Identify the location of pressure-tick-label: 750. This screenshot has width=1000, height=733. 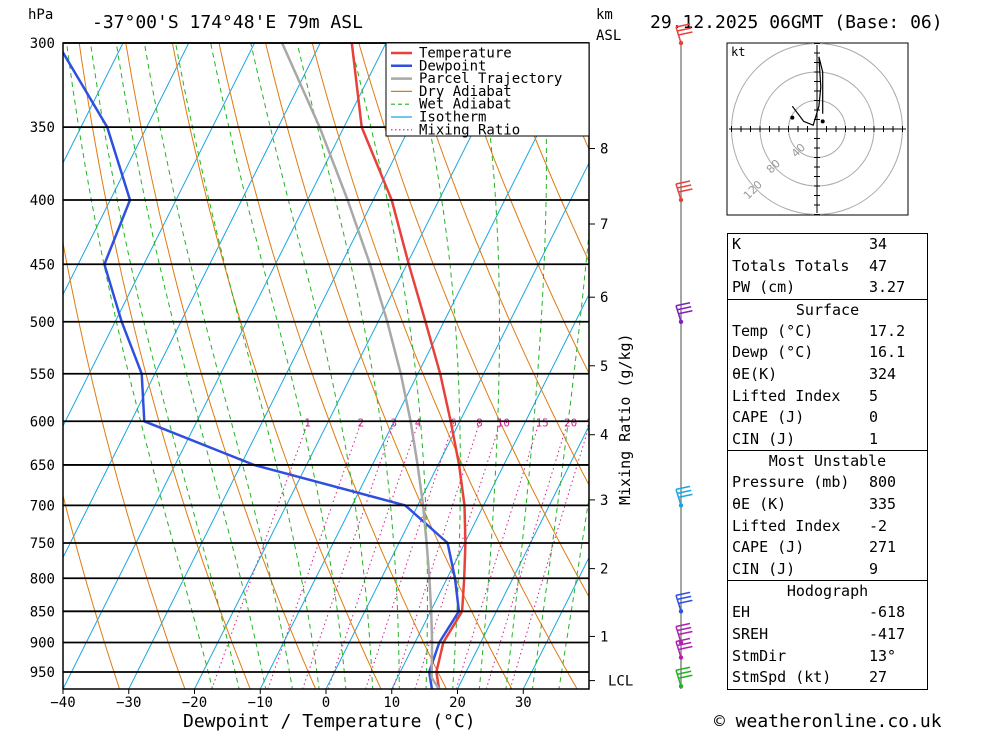
(42, 544).